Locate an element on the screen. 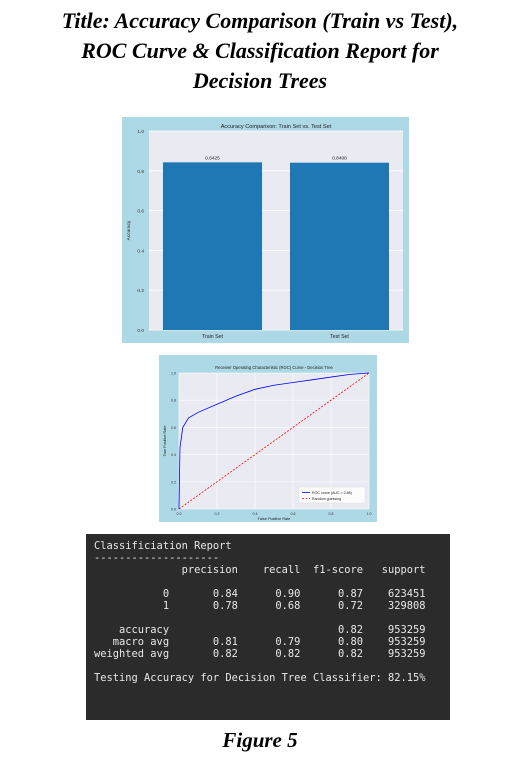  bar-value-label: 0.8425 is located at coordinates (212, 158).